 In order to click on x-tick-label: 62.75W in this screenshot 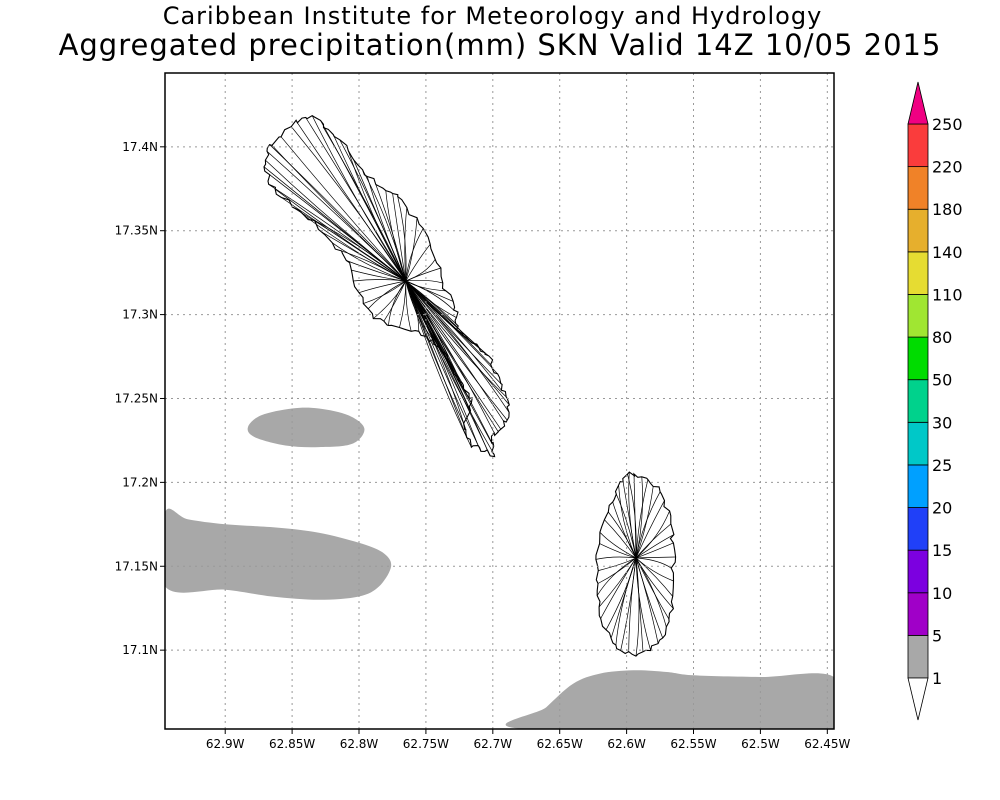, I will do `click(426, 744)`.